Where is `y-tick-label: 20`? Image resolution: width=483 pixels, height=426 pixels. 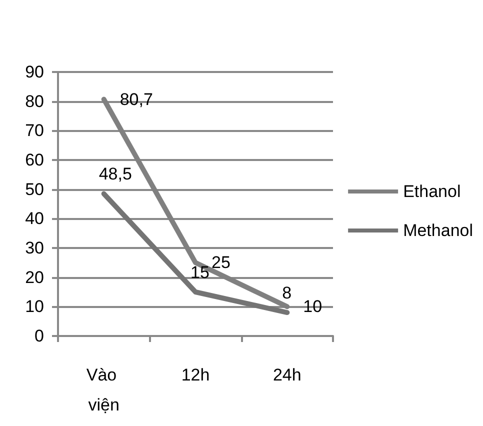 y-tick-label: 20 is located at coordinates (34, 277).